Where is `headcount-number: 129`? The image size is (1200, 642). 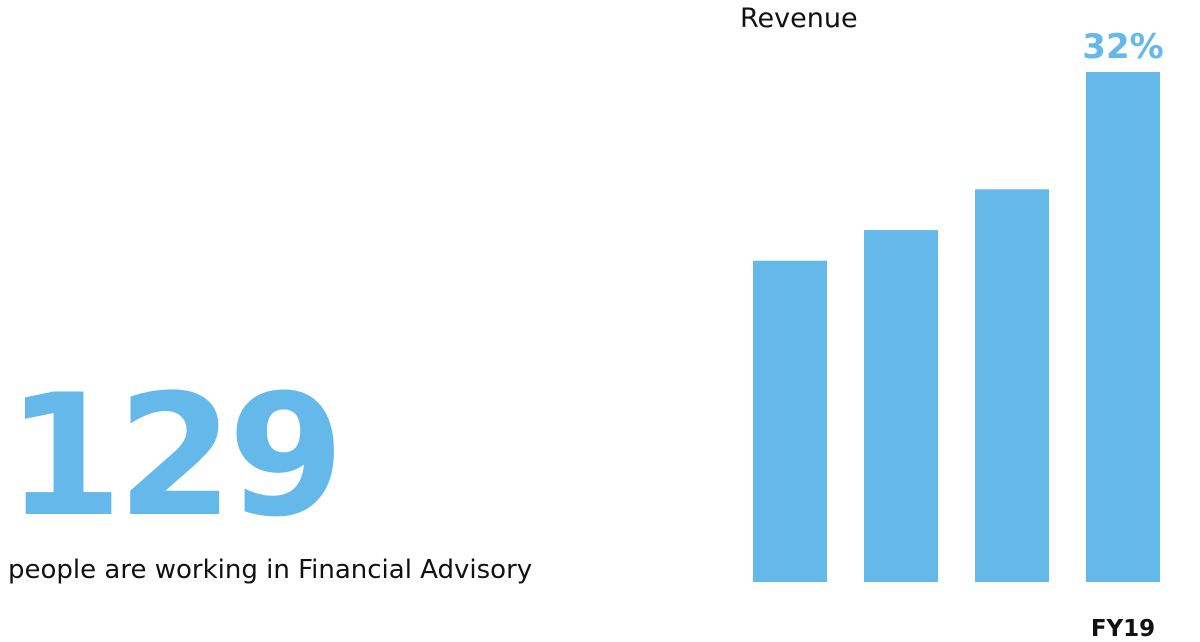
headcount-number: 129 is located at coordinates (175, 456).